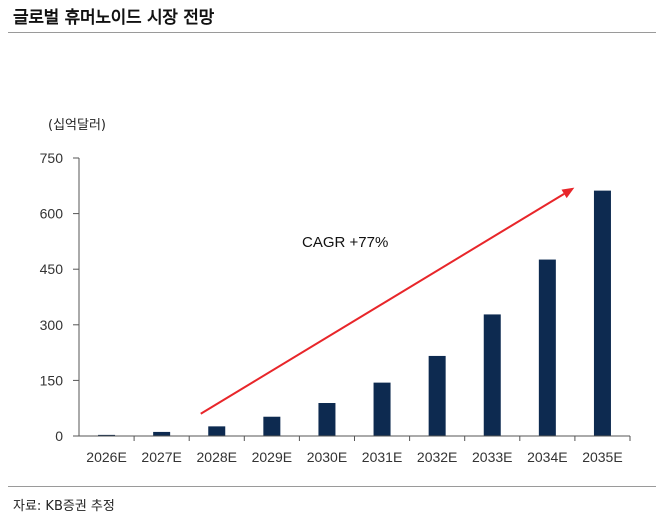 This screenshot has height=523, width=660. I want to click on x-tick-label: 2035E, so click(602, 457).